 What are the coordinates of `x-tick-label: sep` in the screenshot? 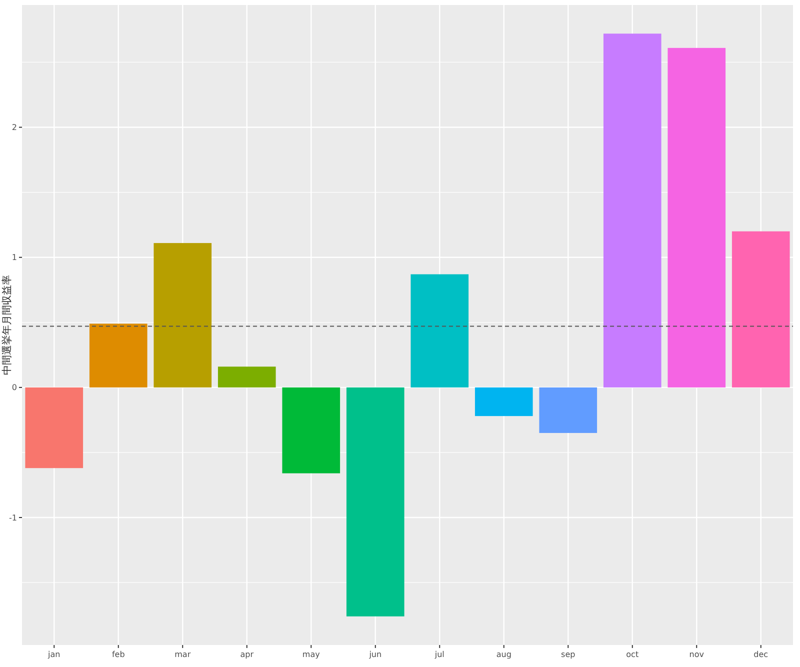 It's located at (568, 654).